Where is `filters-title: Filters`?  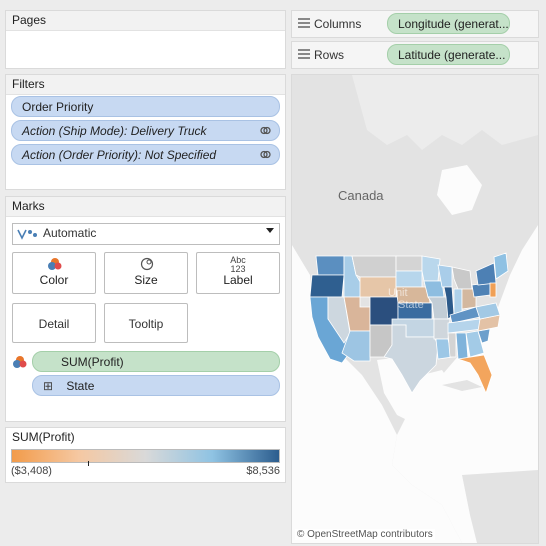
filters-title: Filters is located at coordinates (145, 85).